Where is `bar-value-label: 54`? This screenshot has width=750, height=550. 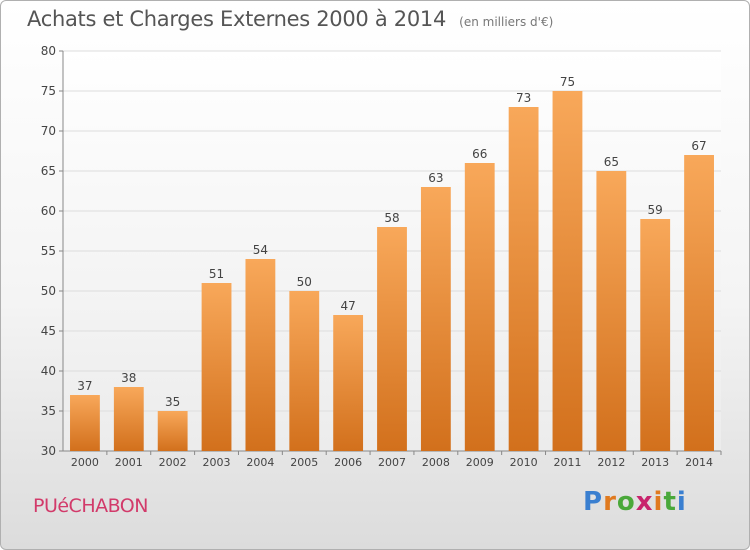
bar-value-label: 54 is located at coordinates (260, 250).